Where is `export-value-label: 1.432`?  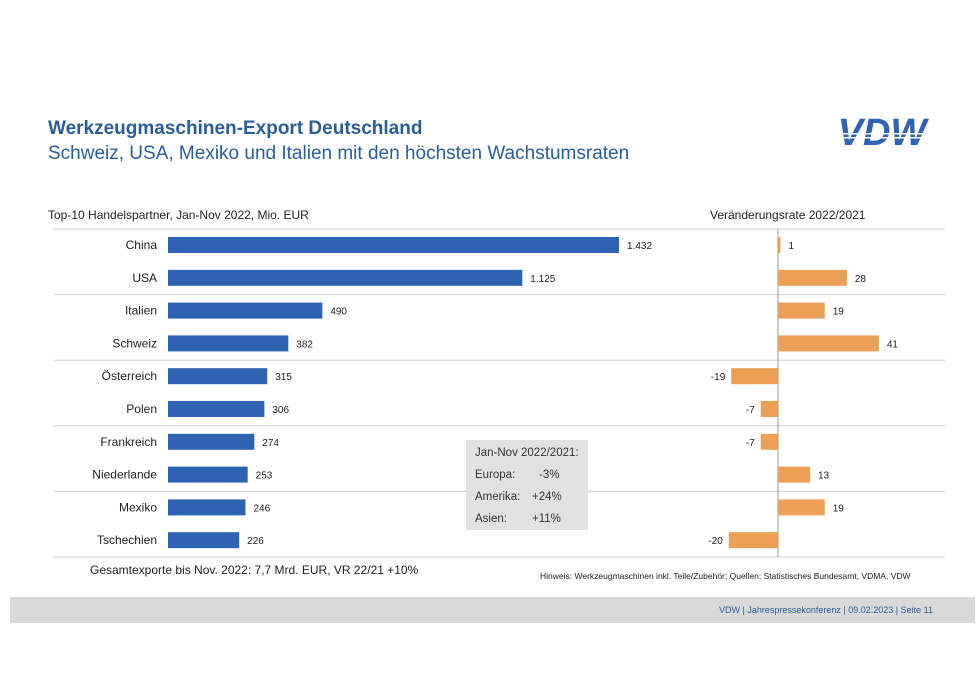 export-value-label: 1.432 is located at coordinates (639, 246).